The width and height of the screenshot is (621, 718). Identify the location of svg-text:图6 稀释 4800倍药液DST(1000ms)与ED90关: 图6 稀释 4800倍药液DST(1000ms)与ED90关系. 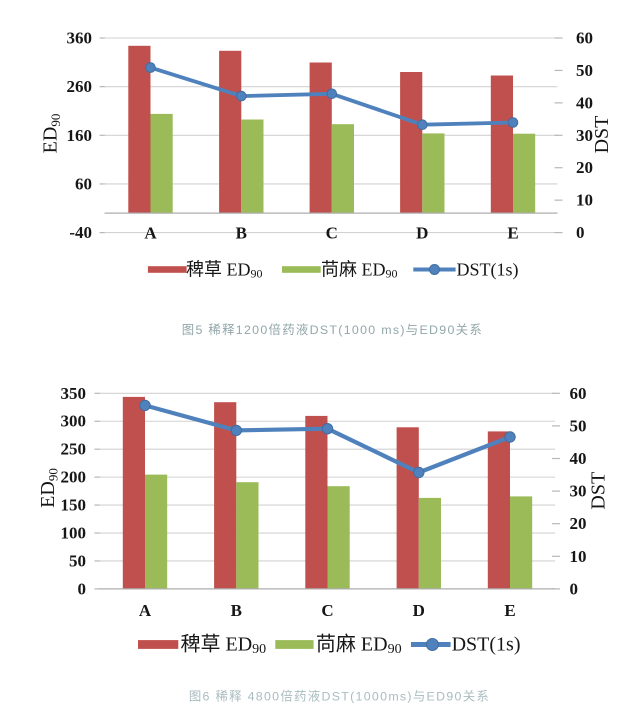
(339, 696).